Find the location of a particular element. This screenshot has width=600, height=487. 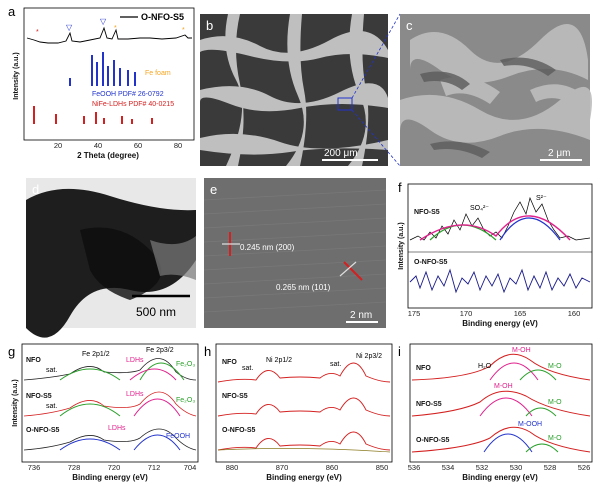

svg-text: 530 is located at coordinates (516, 467).